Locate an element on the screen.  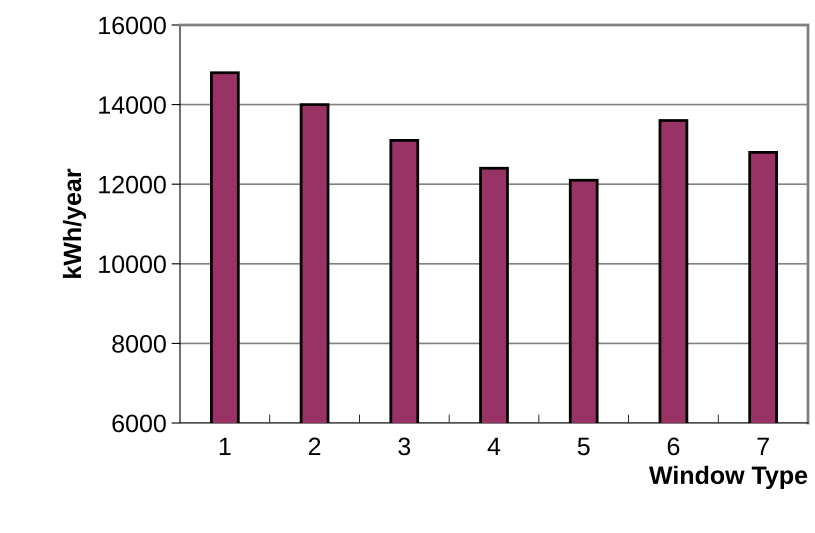
y-tick-label: 8000 is located at coordinates (139, 344).